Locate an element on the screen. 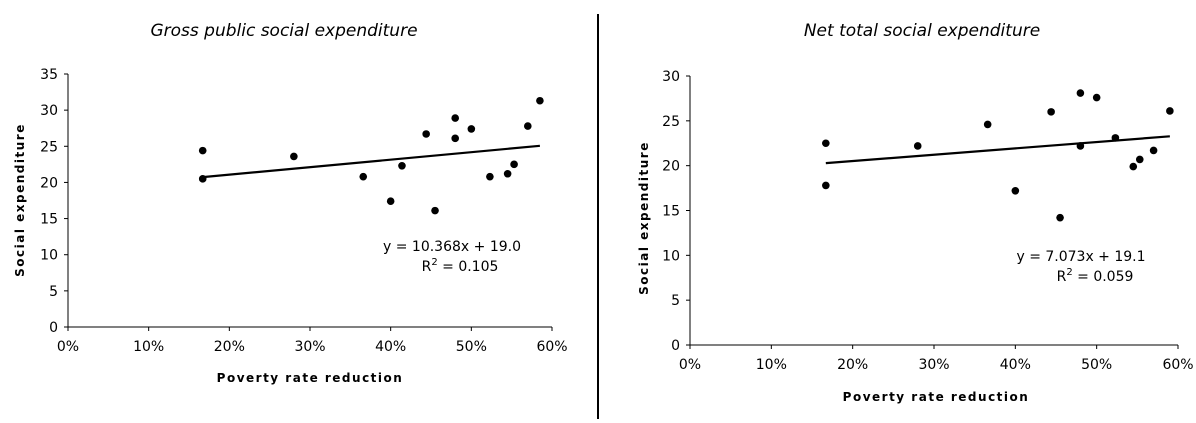 This screenshot has height=423, width=1196. trendline-r-squared: R2 = 0.105 is located at coordinates (460, 266).